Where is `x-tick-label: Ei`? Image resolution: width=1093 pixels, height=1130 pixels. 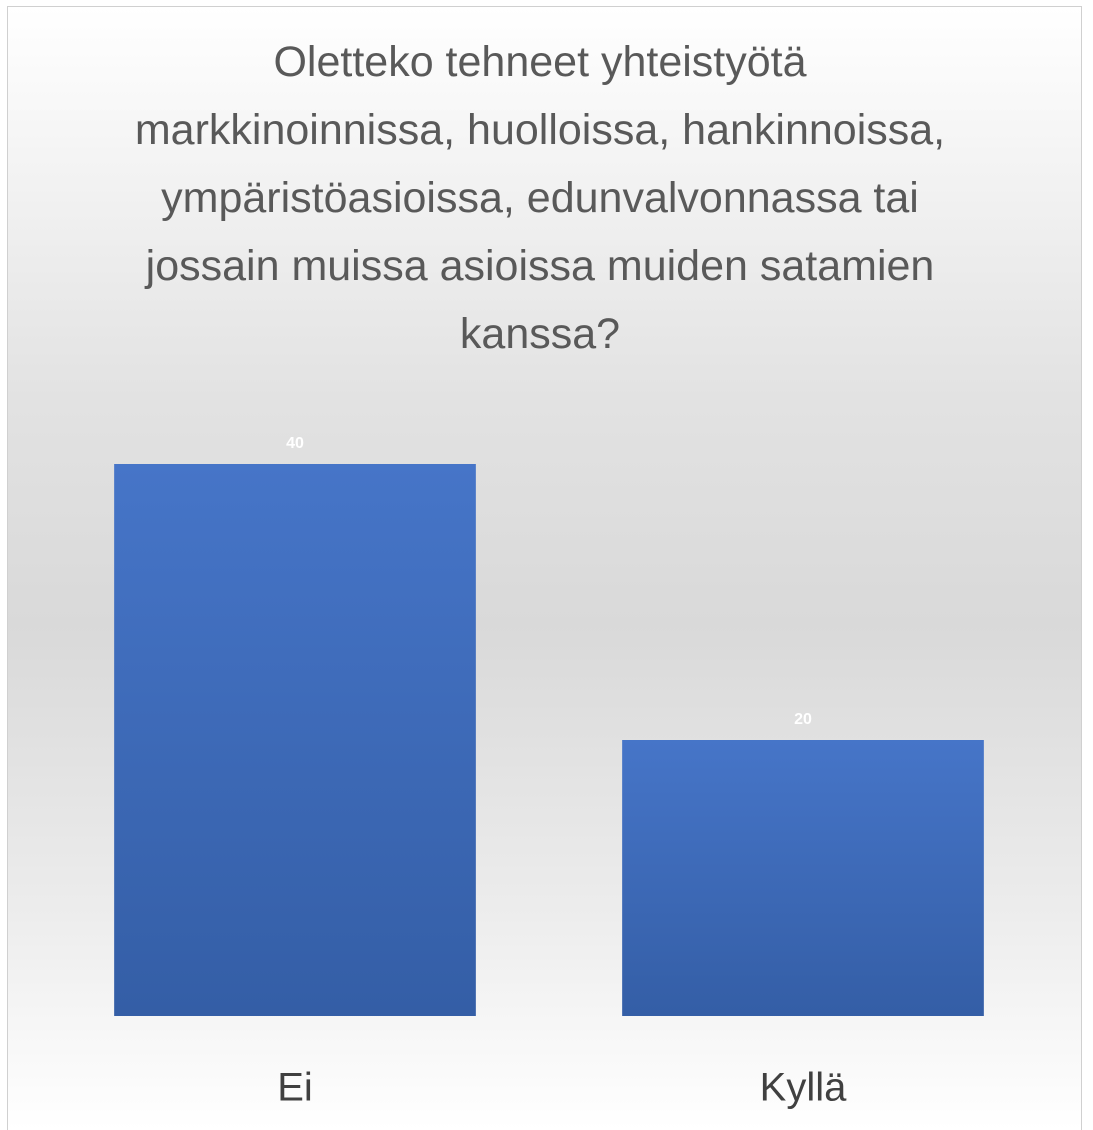
x-tick-label: Ei is located at coordinates (295, 1088).